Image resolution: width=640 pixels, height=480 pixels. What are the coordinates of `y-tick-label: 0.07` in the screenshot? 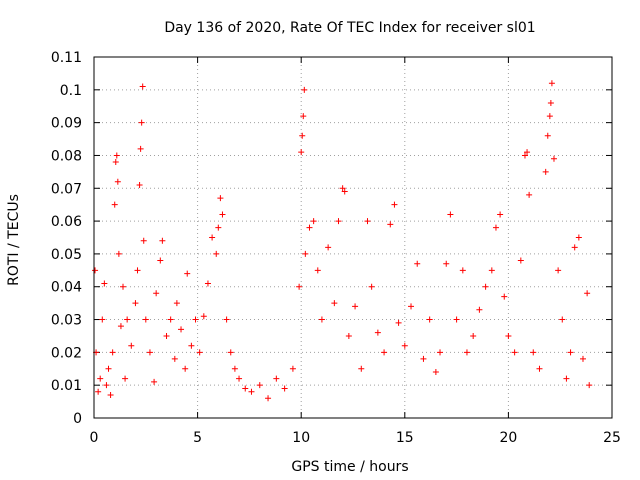 It's located at (66, 189).